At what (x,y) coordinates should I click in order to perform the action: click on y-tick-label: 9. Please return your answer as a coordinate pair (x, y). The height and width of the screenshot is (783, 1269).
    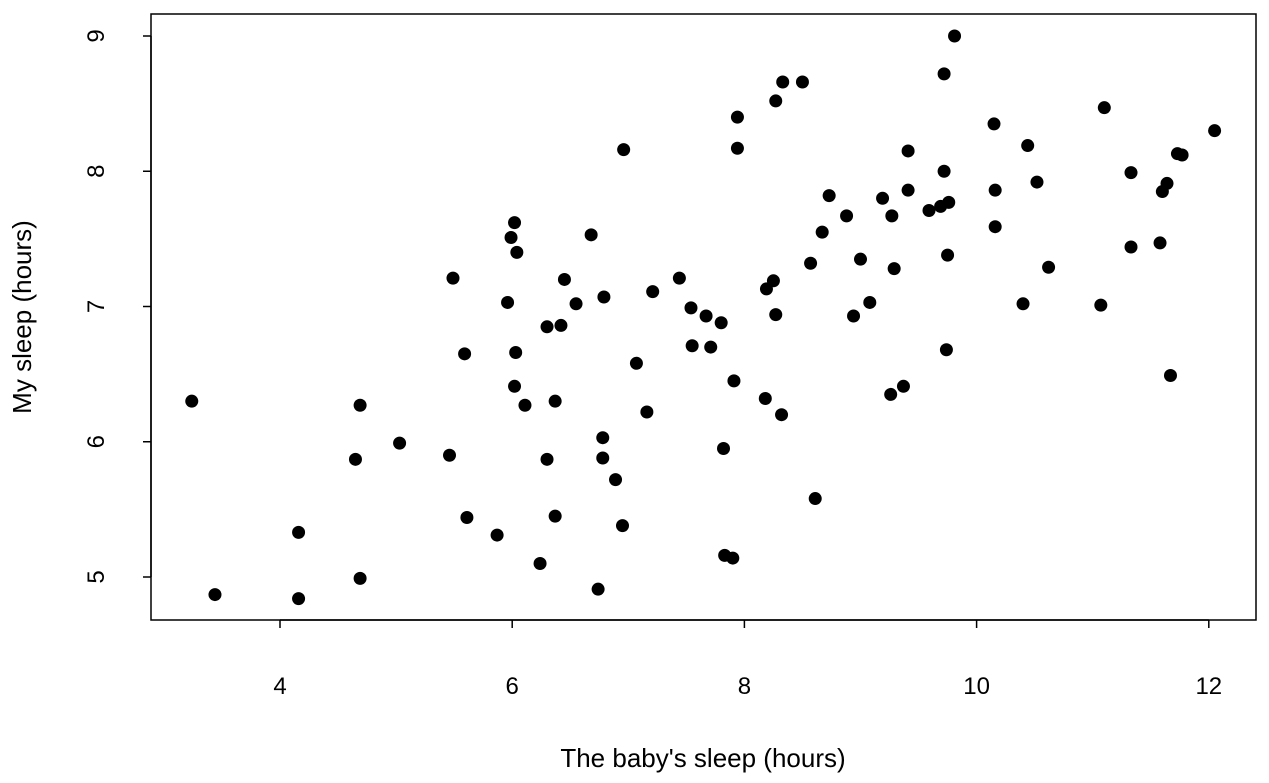
    Looking at the image, I should click on (96, 35).